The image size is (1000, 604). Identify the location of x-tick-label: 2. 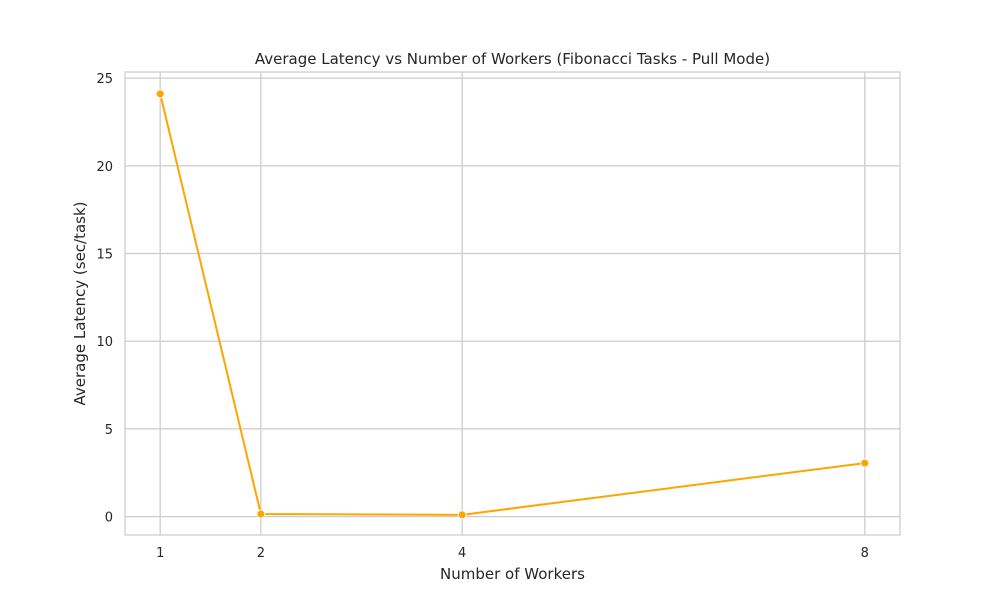
(261, 553).